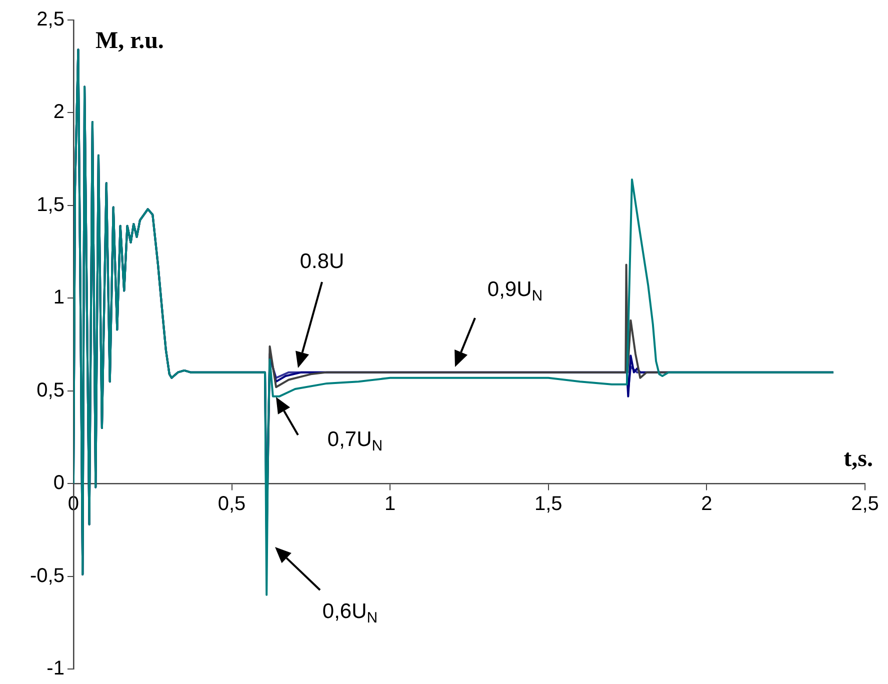 This screenshot has width=888, height=684. What do you see at coordinates (706, 504) in the screenshot?
I see `x-tick-label: 2` at bounding box center [706, 504].